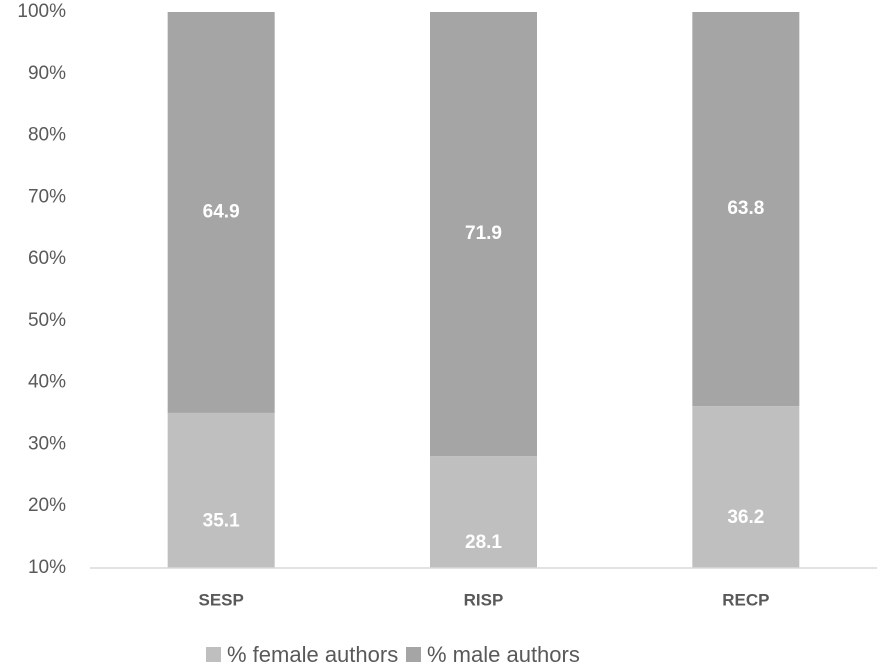 Image resolution: width=887 pixels, height=668 pixels. Describe the element at coordinates (483, 542) in the screenshot. I see `data-label: 28.1` at that location.